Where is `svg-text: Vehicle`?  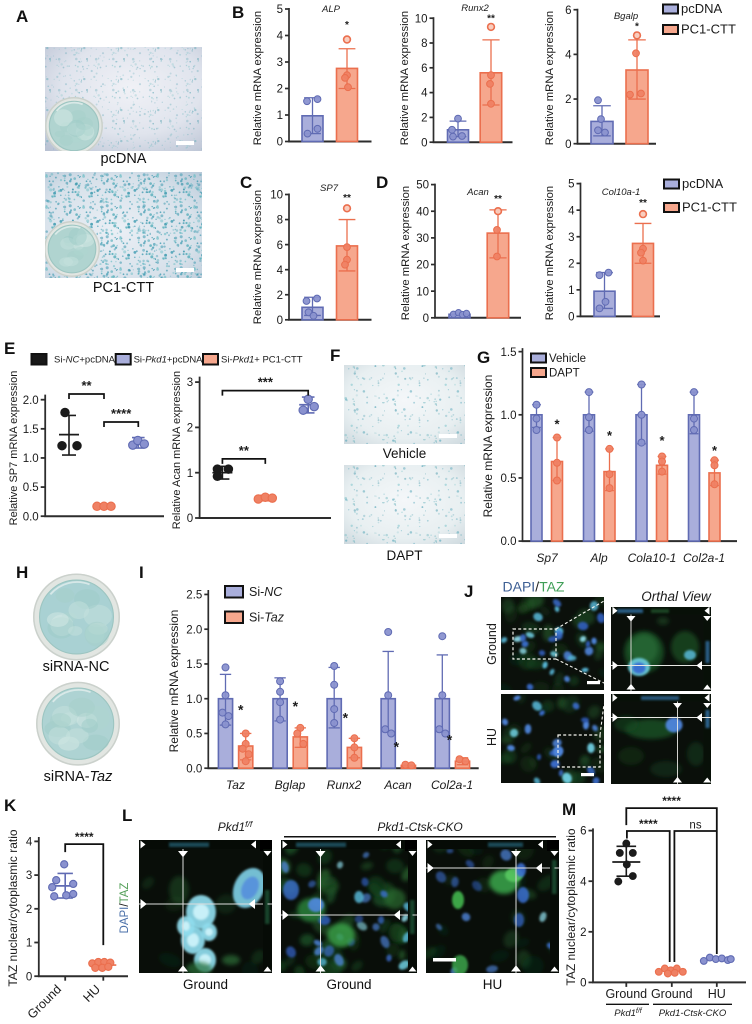 svg-text: Vehicle is located at coordinates (567, 359).